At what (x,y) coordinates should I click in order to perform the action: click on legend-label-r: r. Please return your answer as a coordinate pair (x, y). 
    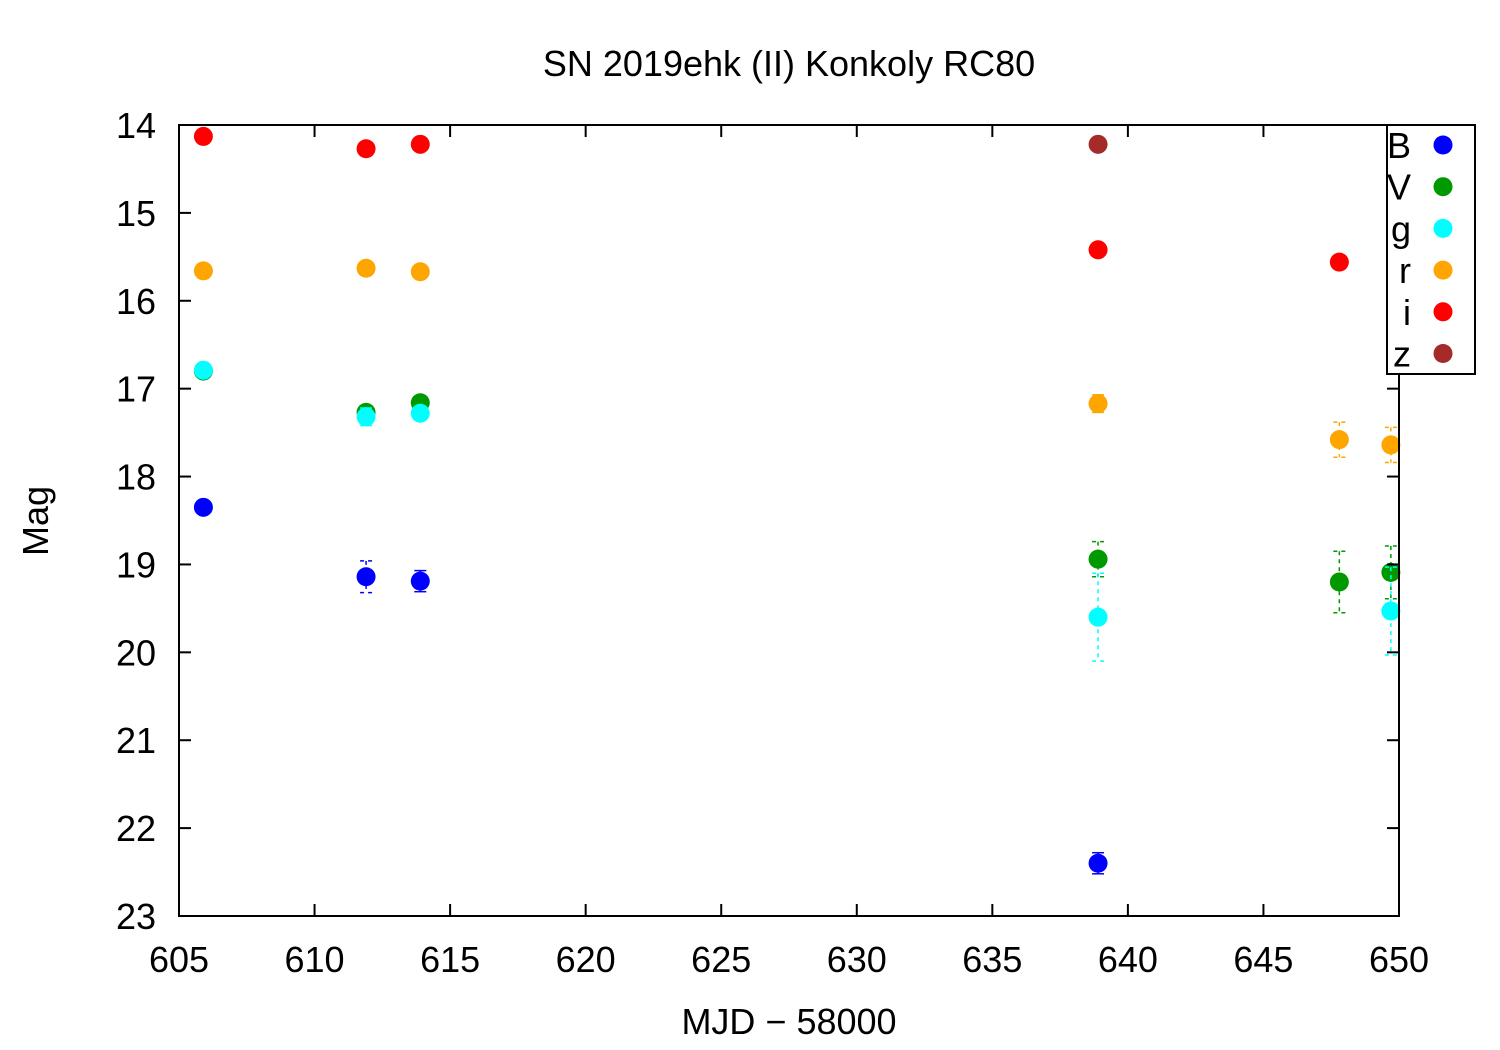
    Looking at the image, I should click on (1405, 270).